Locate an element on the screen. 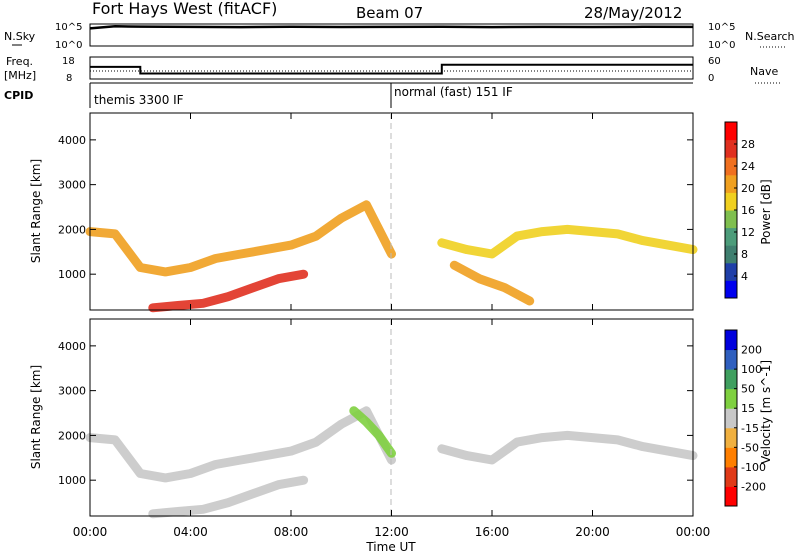  velocity-colorbar-tick-label-1: 100 is located at coordinates (751, 369).